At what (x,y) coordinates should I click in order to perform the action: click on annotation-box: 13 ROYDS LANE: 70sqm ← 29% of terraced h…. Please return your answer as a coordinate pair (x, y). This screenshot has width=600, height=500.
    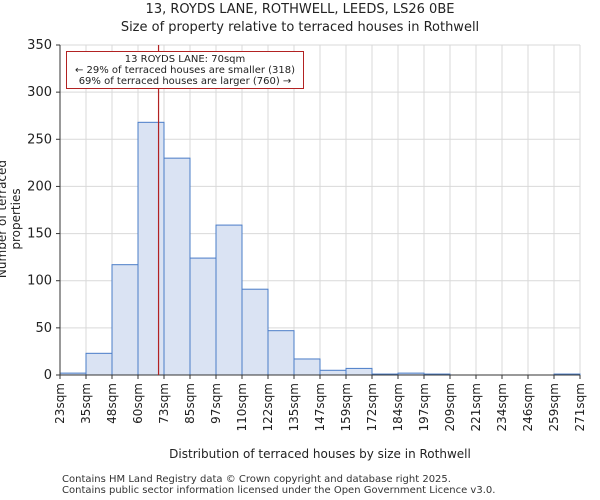
    Looking at the image, I should click on (185, 70).